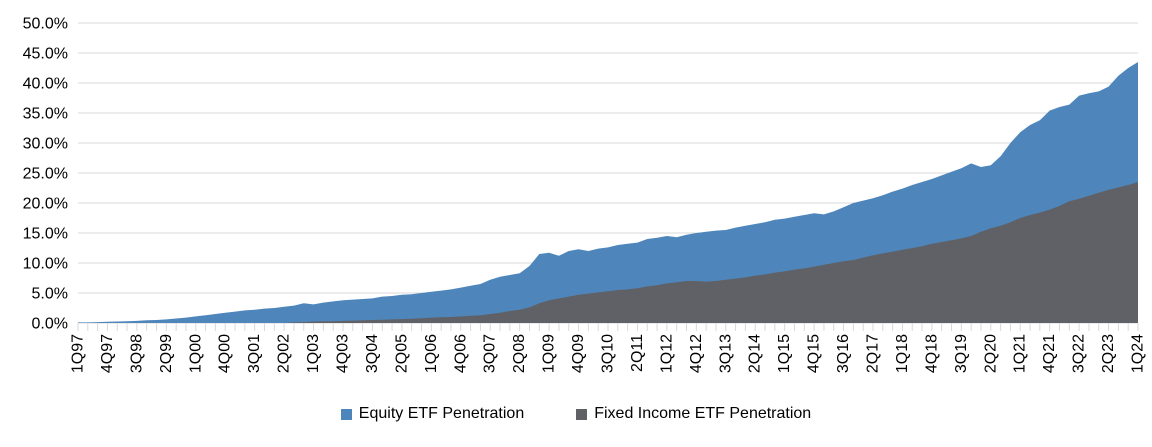  I want to click on y-tick-label: 25.0%, so click(45, 174).